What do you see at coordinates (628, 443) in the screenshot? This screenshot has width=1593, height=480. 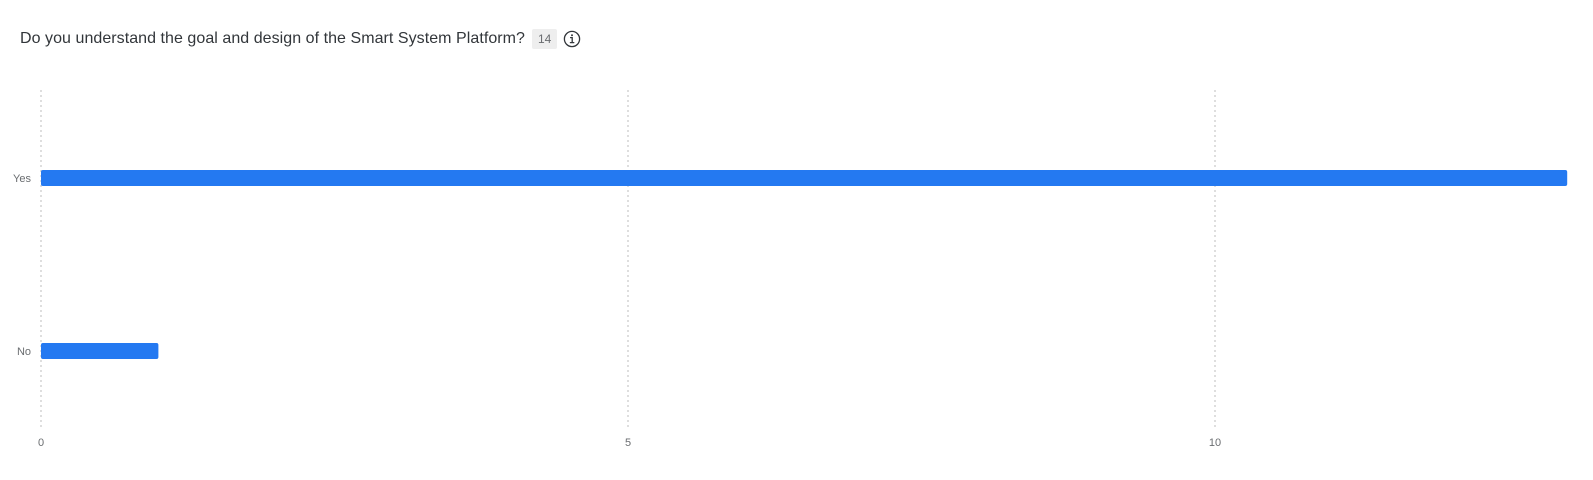 I see `x-tick-label-5: 5` at bounding box center [628, 443].